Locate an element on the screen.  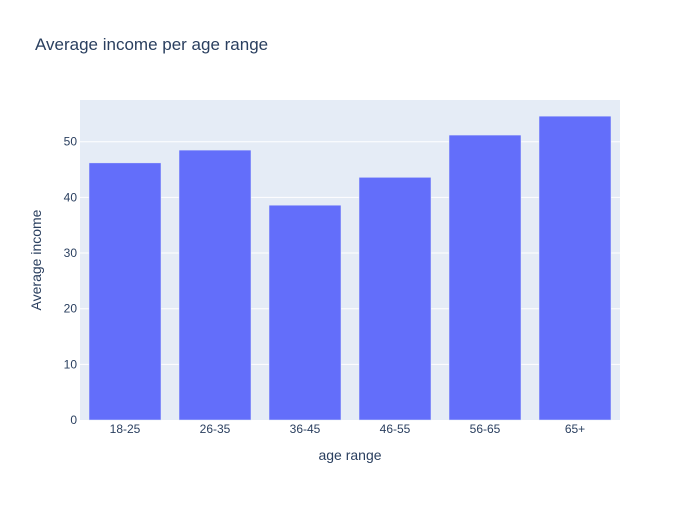
y-axis-title: Average income is located at coordinates (36, 259).